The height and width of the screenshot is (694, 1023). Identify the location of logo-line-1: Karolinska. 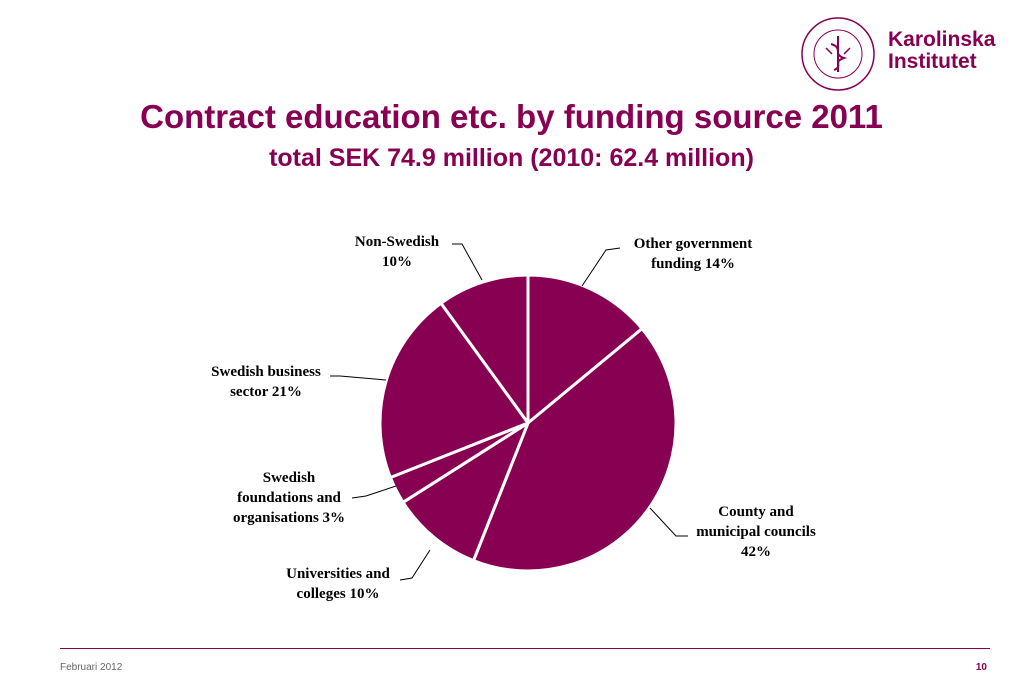
(942, 39).